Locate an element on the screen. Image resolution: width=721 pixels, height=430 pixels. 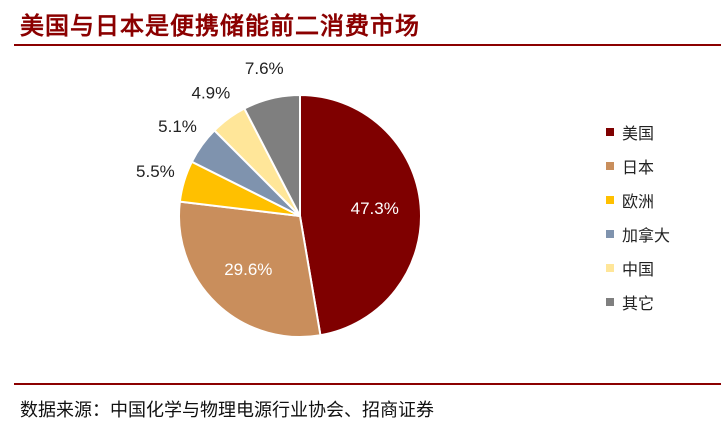
legend-label: 日本 is located at coordinates (638, 167).